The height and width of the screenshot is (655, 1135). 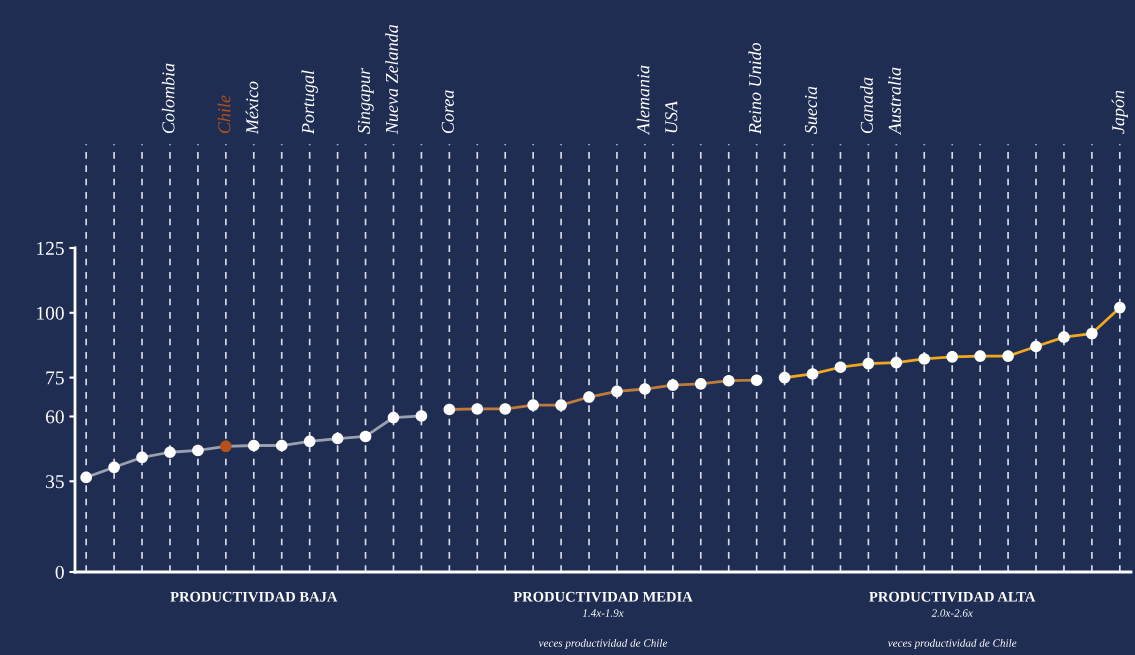 What do you see at coordinates (603, 613) in the screenshot?
I see `text: 1.4x-1.9x` at bounding box center [603, 613].